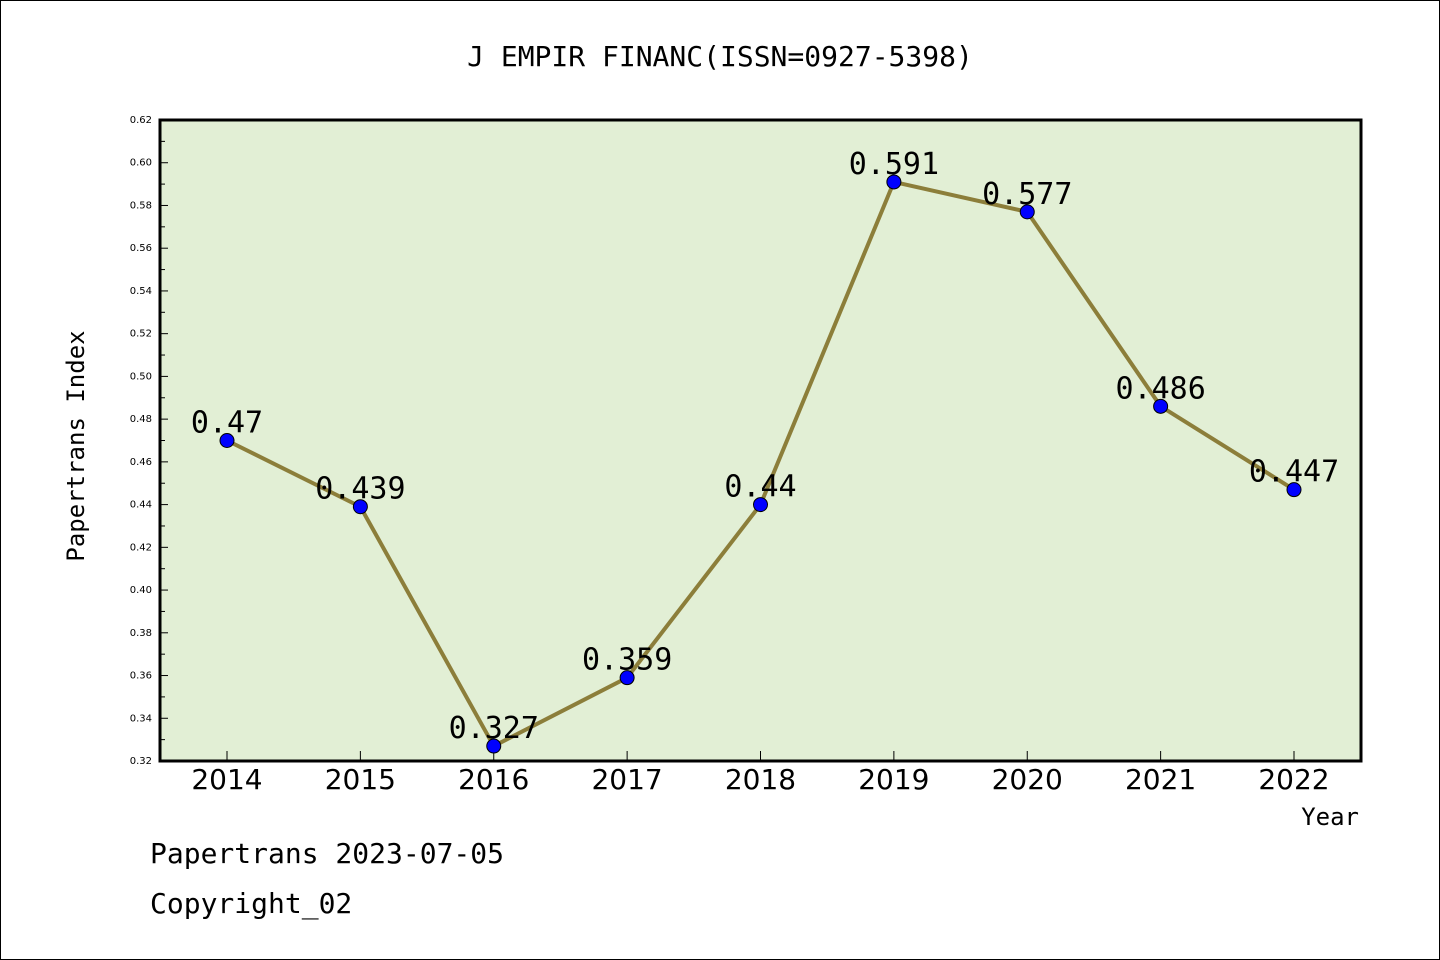 The width and height of the screenshot is (1440, 960). Describe the element at coordinates (141, 163) in the screenshot. I see `y-tick-label: 0.60` at that location.